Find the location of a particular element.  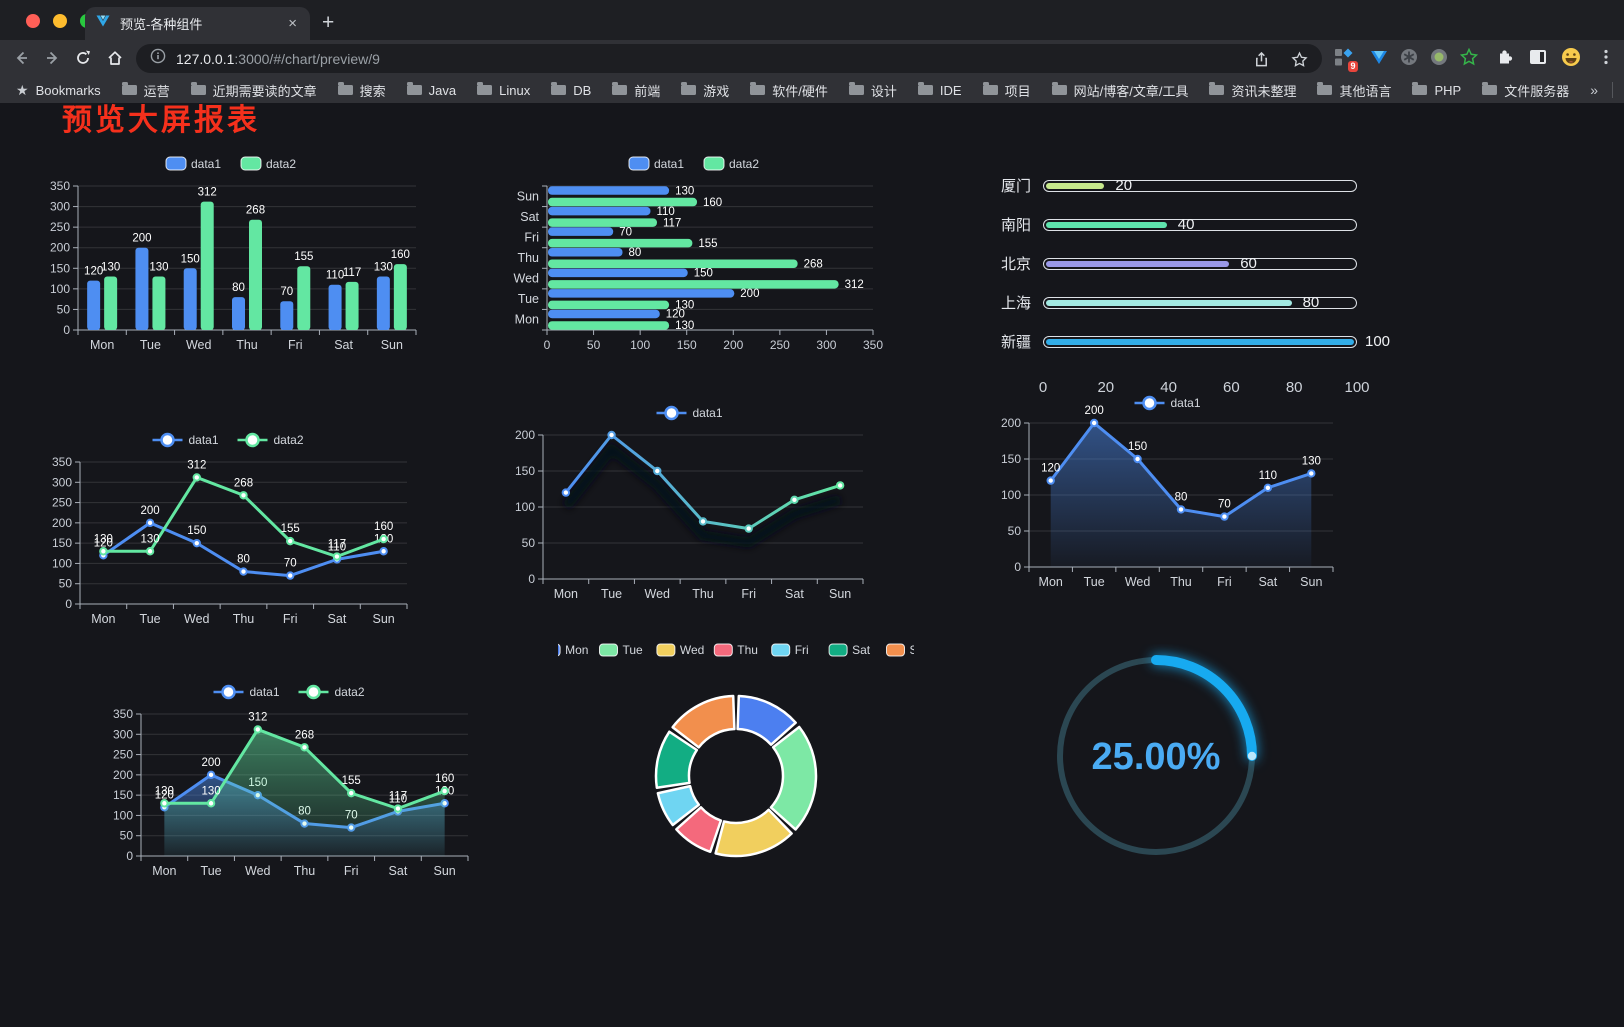

svg-text: 300 is located at coordinates (123, 734).